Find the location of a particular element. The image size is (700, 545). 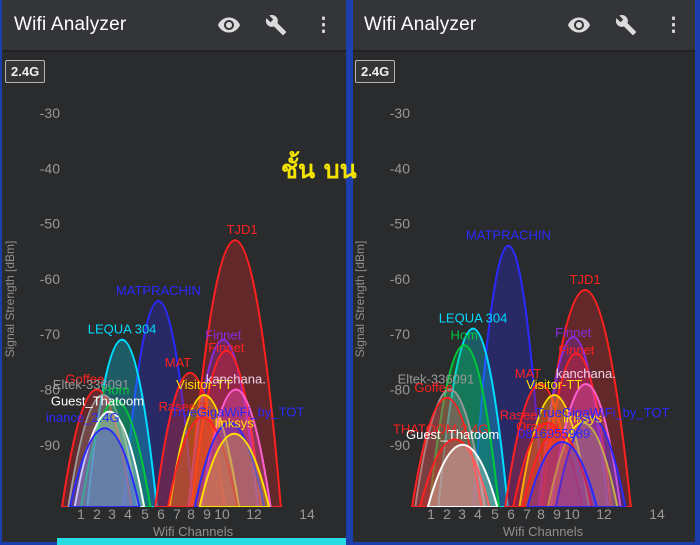

y-tick-label: -90 is located at coordinates (50, 445).